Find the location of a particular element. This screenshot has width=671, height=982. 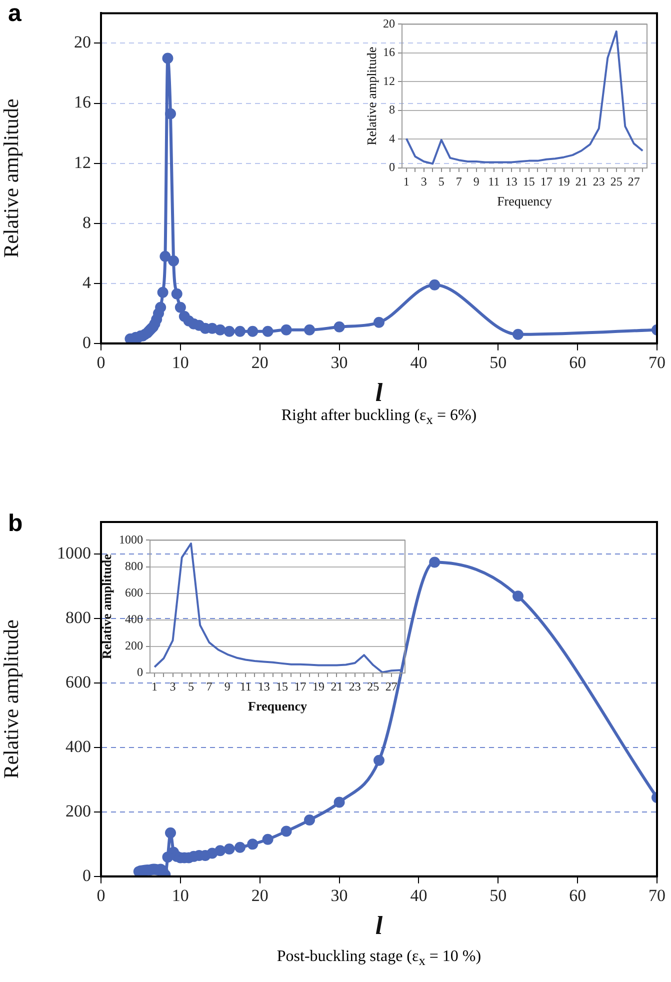

chart-title: a is located at coordinates (15, 14).